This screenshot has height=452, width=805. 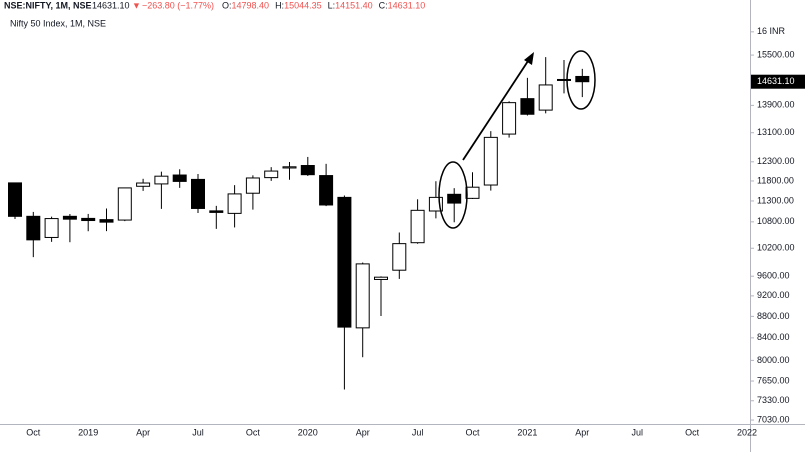 What do you see at coordinates (88, 432) in the screenshot?
I see `x-tick-label: 2019` at bounding box center [88, 432].